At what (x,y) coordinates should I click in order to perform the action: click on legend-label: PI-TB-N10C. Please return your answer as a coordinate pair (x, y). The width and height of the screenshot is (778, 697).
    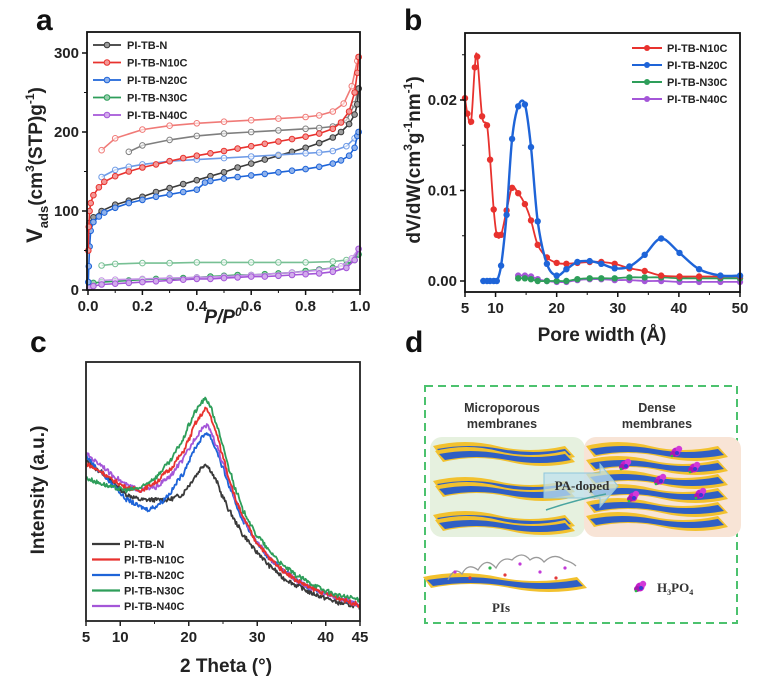
    Looking at the image, I should click on (154, 561).